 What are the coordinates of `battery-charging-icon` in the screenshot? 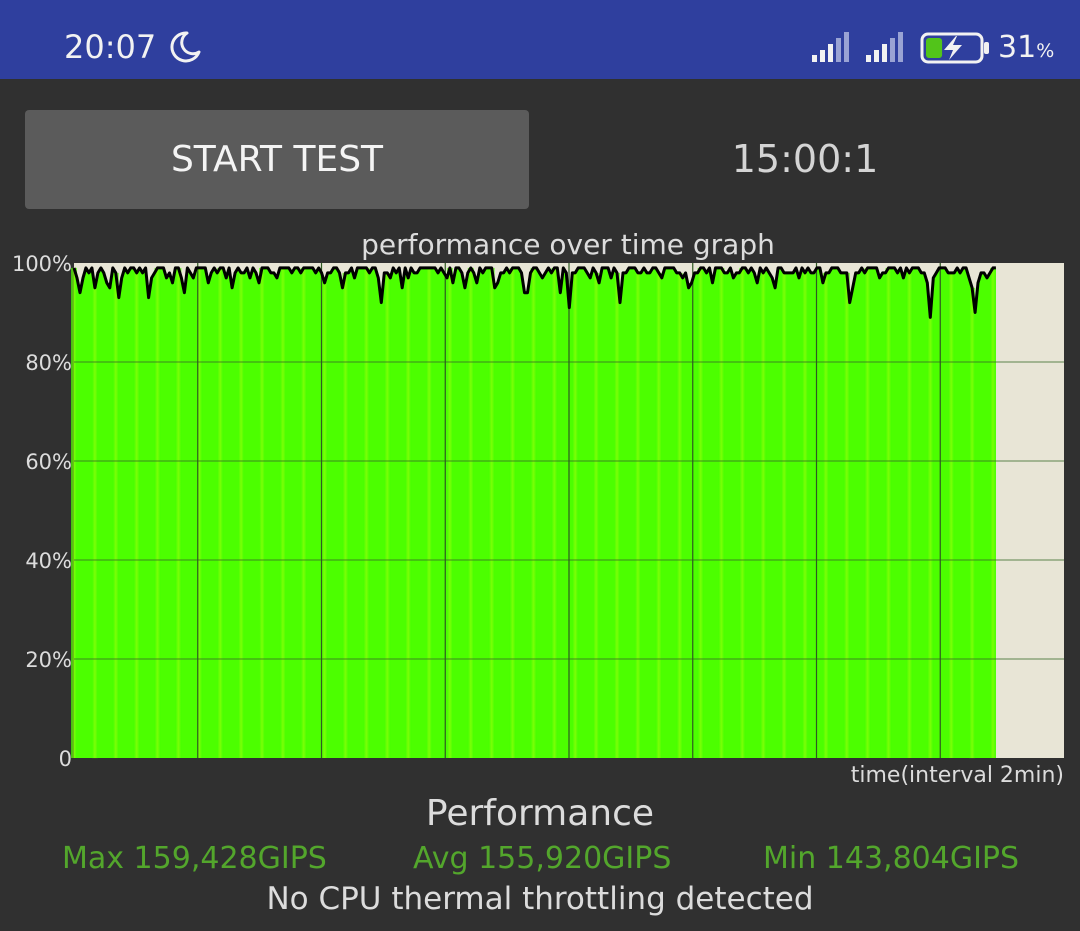 It's located at (954, 48).